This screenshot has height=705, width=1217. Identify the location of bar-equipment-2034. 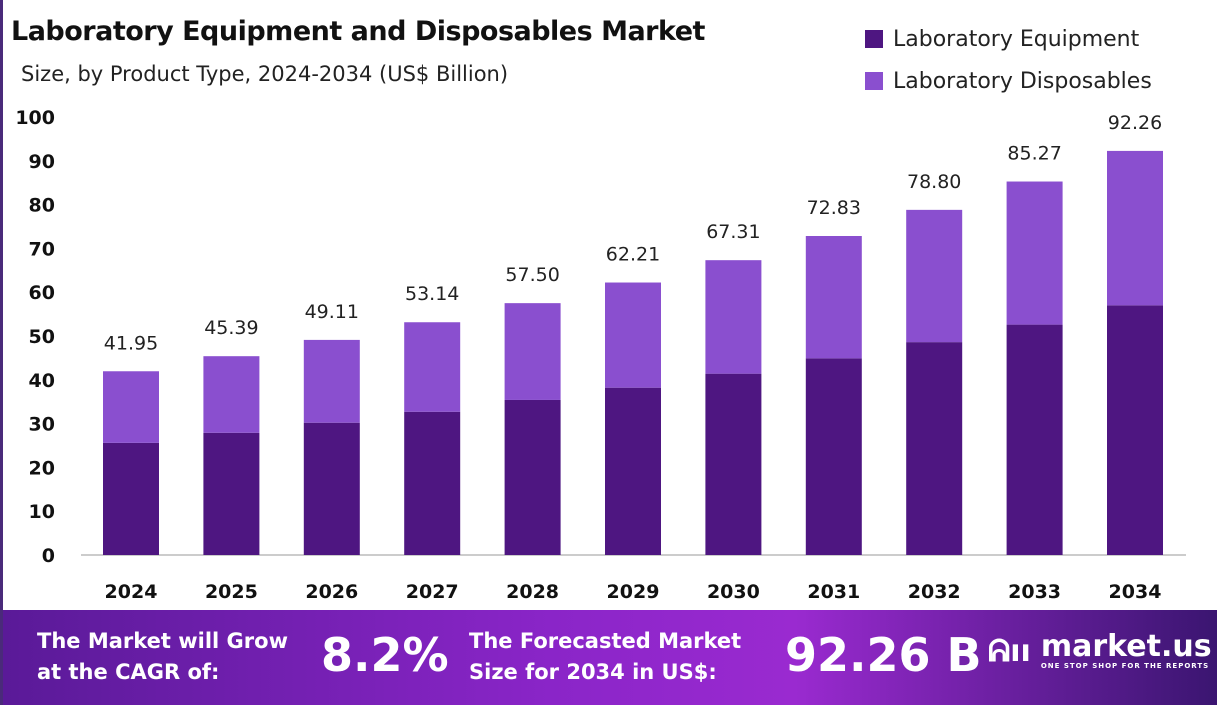
(1135, 430).